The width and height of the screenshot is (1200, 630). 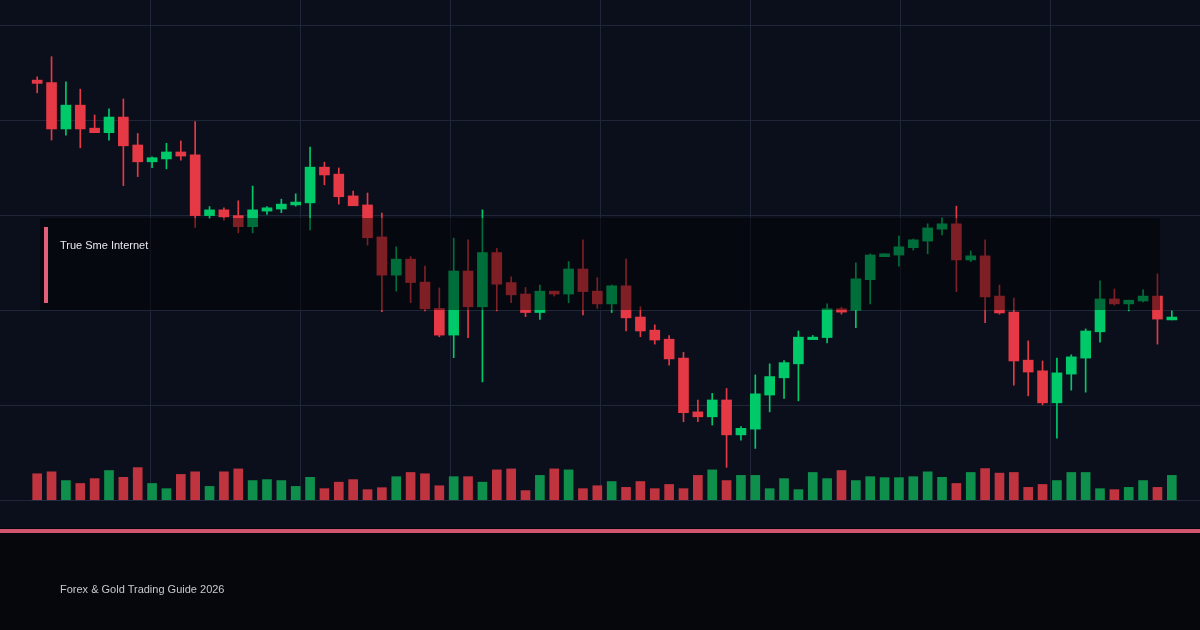 I want to click on caption-panel: True Sme Internet, so click(x=600, y=264).